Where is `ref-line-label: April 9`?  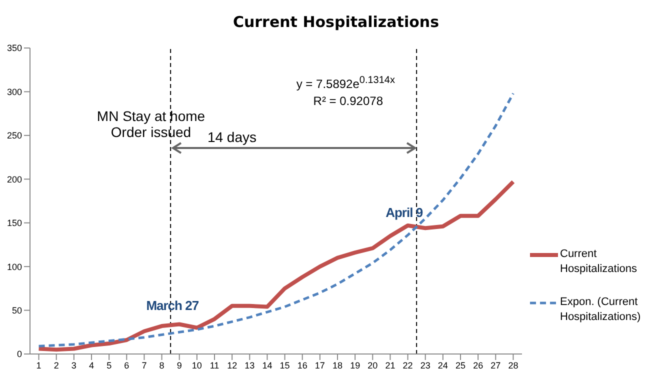
ref-line-label: April 9 is located at coordinates (403, 212).